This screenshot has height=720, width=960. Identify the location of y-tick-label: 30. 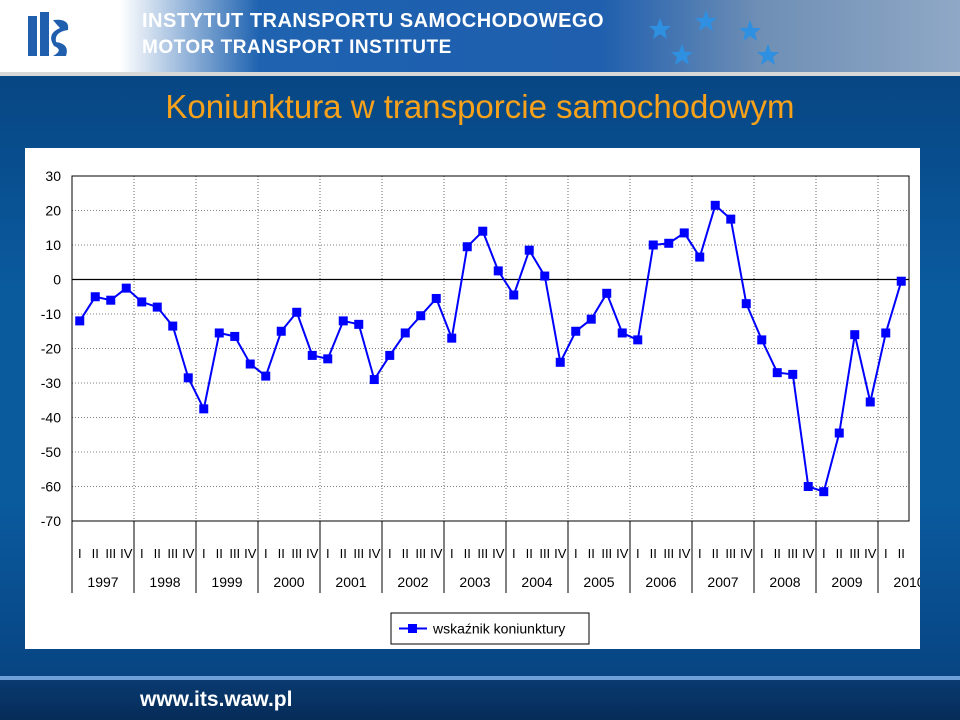
(53, 176).